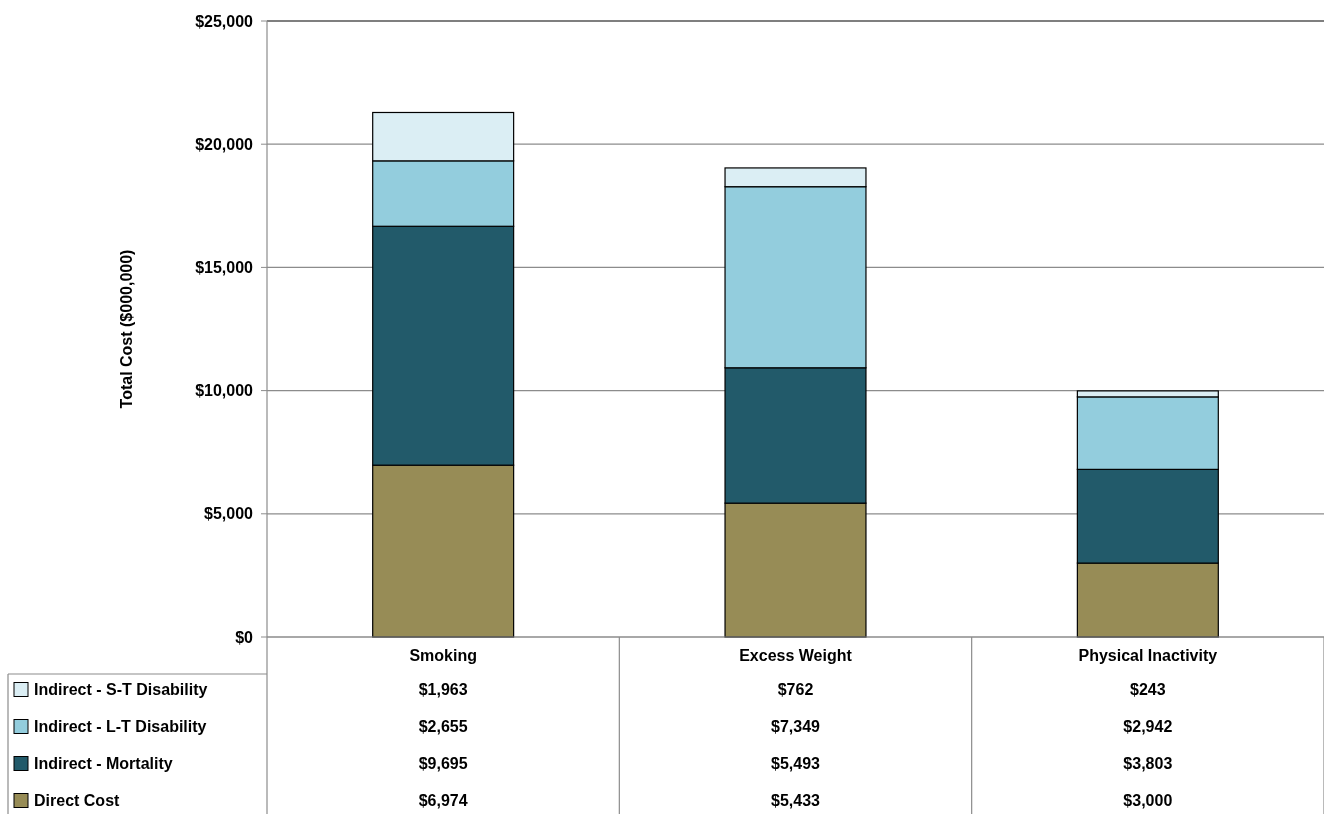 The width and height of the screenshot is (1324, 814). I want to click on y-tick-label: $15,000, so click(224, 267).